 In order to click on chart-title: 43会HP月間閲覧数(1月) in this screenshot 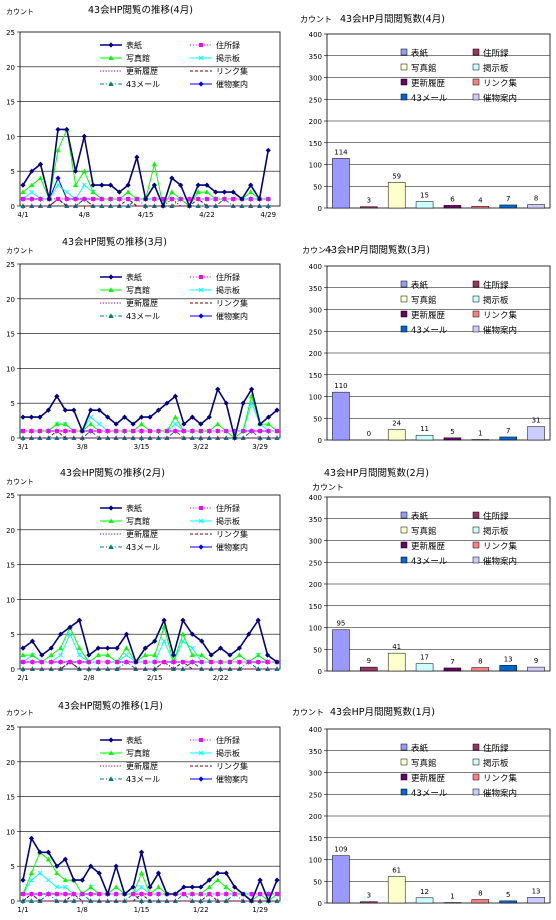, I will do `click(382, 712)`.